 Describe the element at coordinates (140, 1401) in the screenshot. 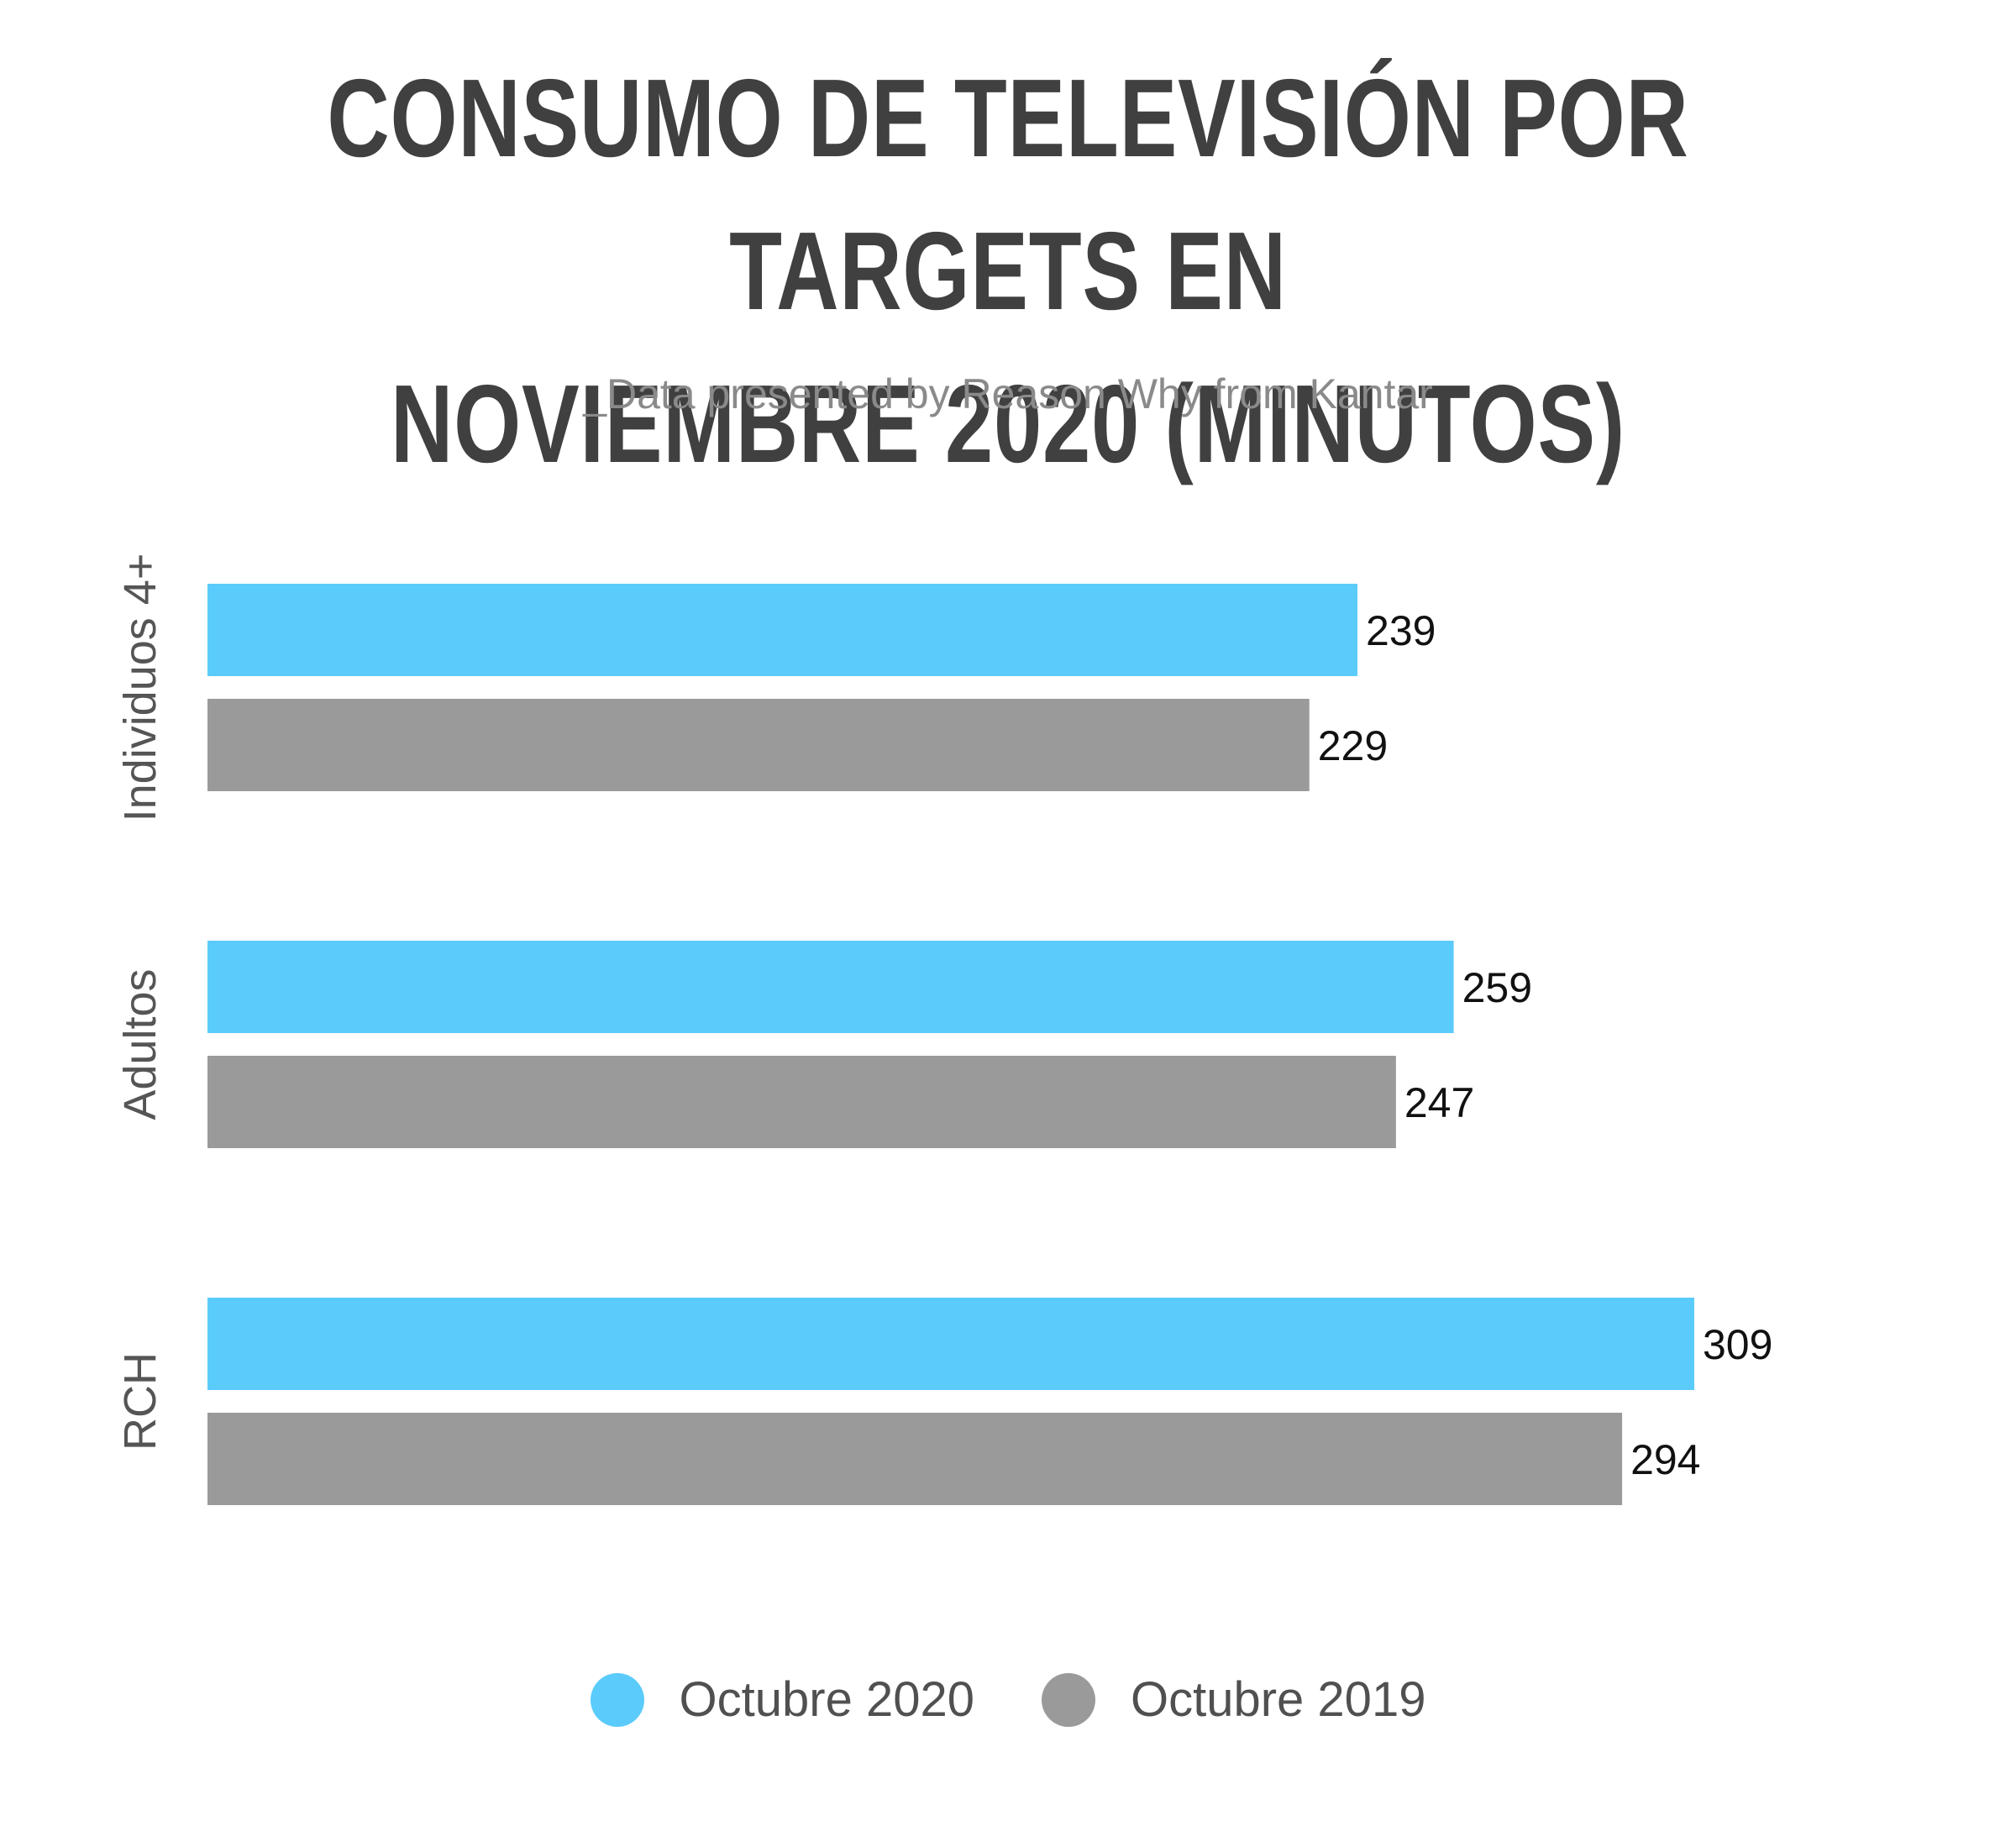

I see `category-label-3: RCH` at that location.